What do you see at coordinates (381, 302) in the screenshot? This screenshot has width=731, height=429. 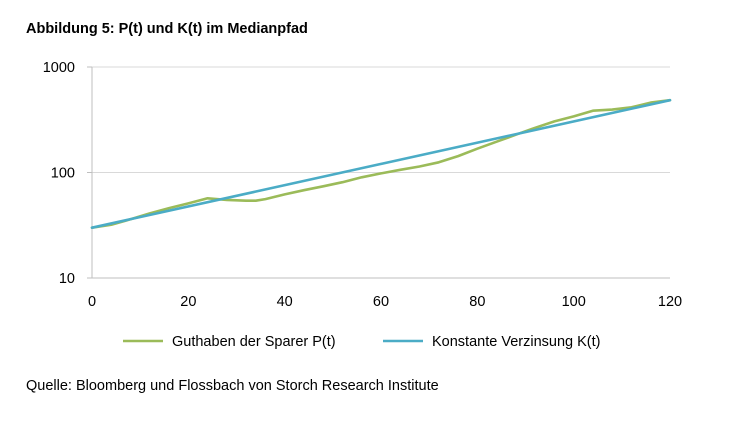 I see `x-tick-label: 60` at bounding box center [381, 302].